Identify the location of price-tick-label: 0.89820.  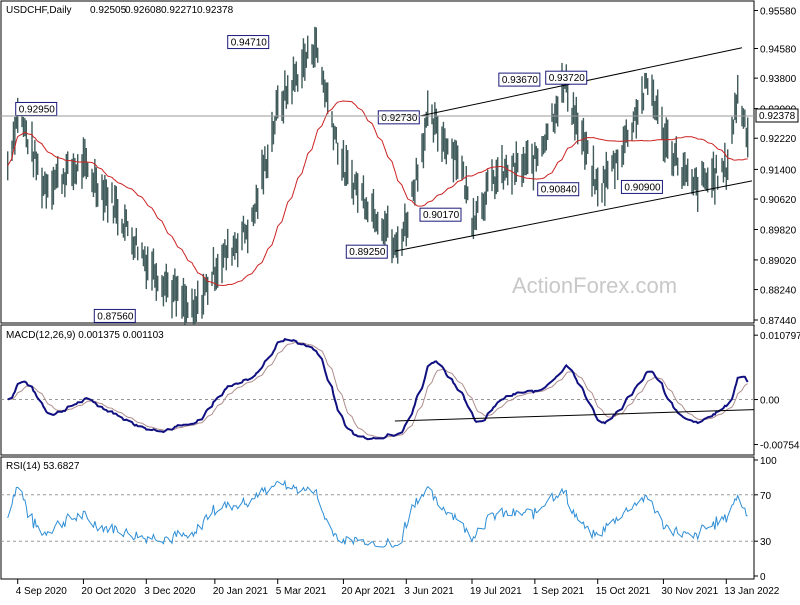
(778, 230).